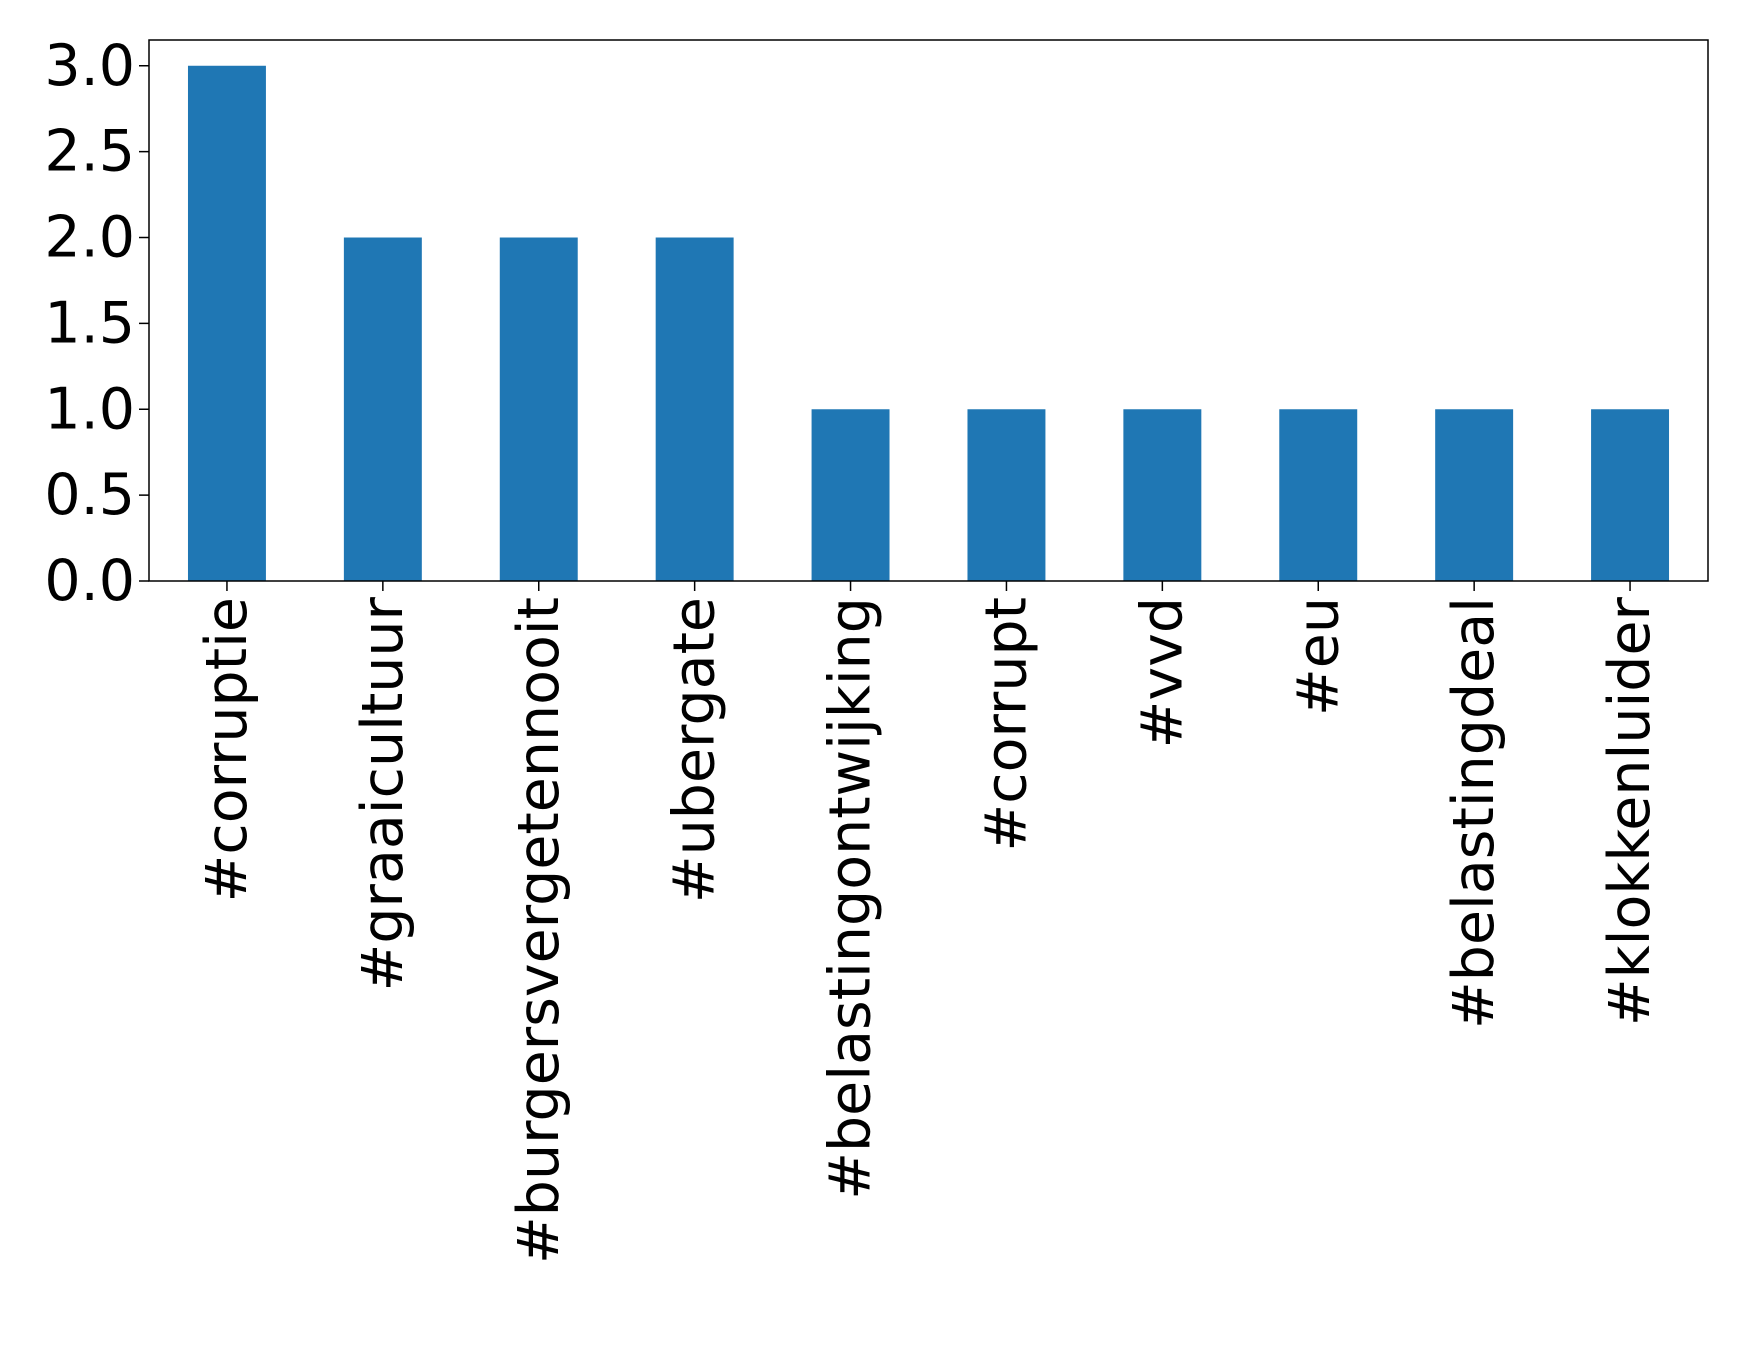 The width and height of the screenshot is (1739, 1359). I want to click on x-tick-label: #corrupt, so click(1006, 724).